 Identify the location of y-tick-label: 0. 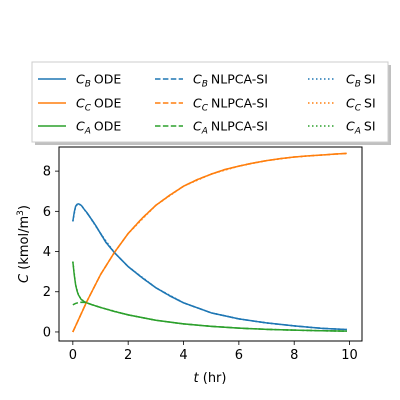
(47, 332).